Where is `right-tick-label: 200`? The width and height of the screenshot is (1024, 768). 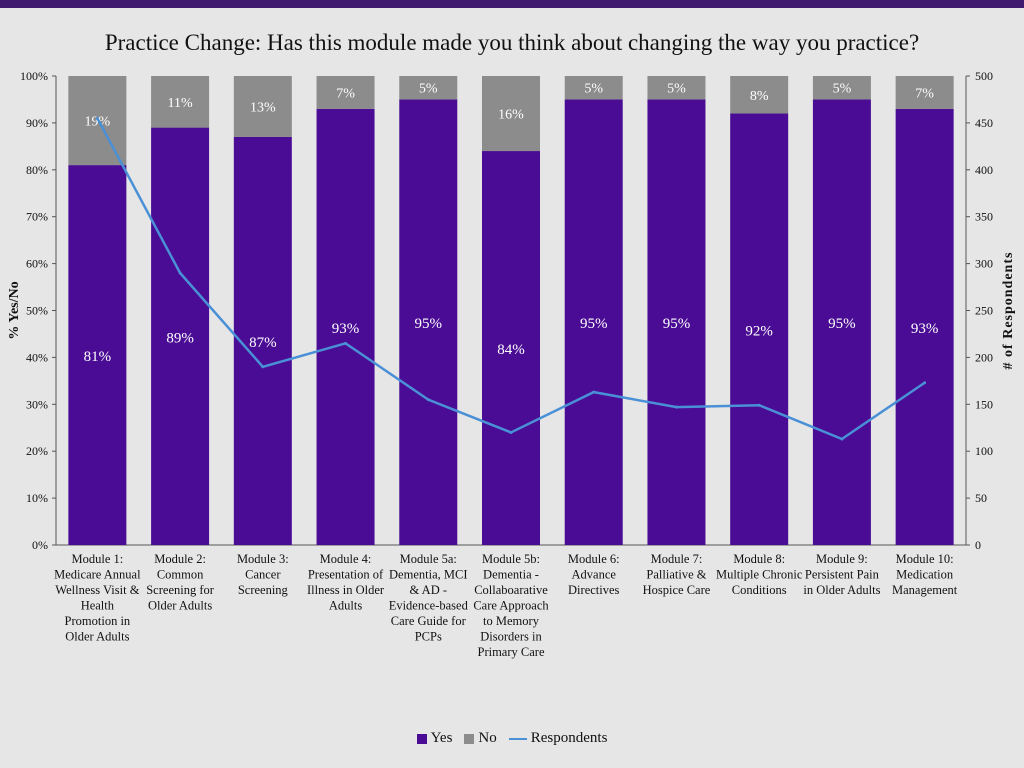 right-tick-label: 200 is located at coordinates (984, 357).